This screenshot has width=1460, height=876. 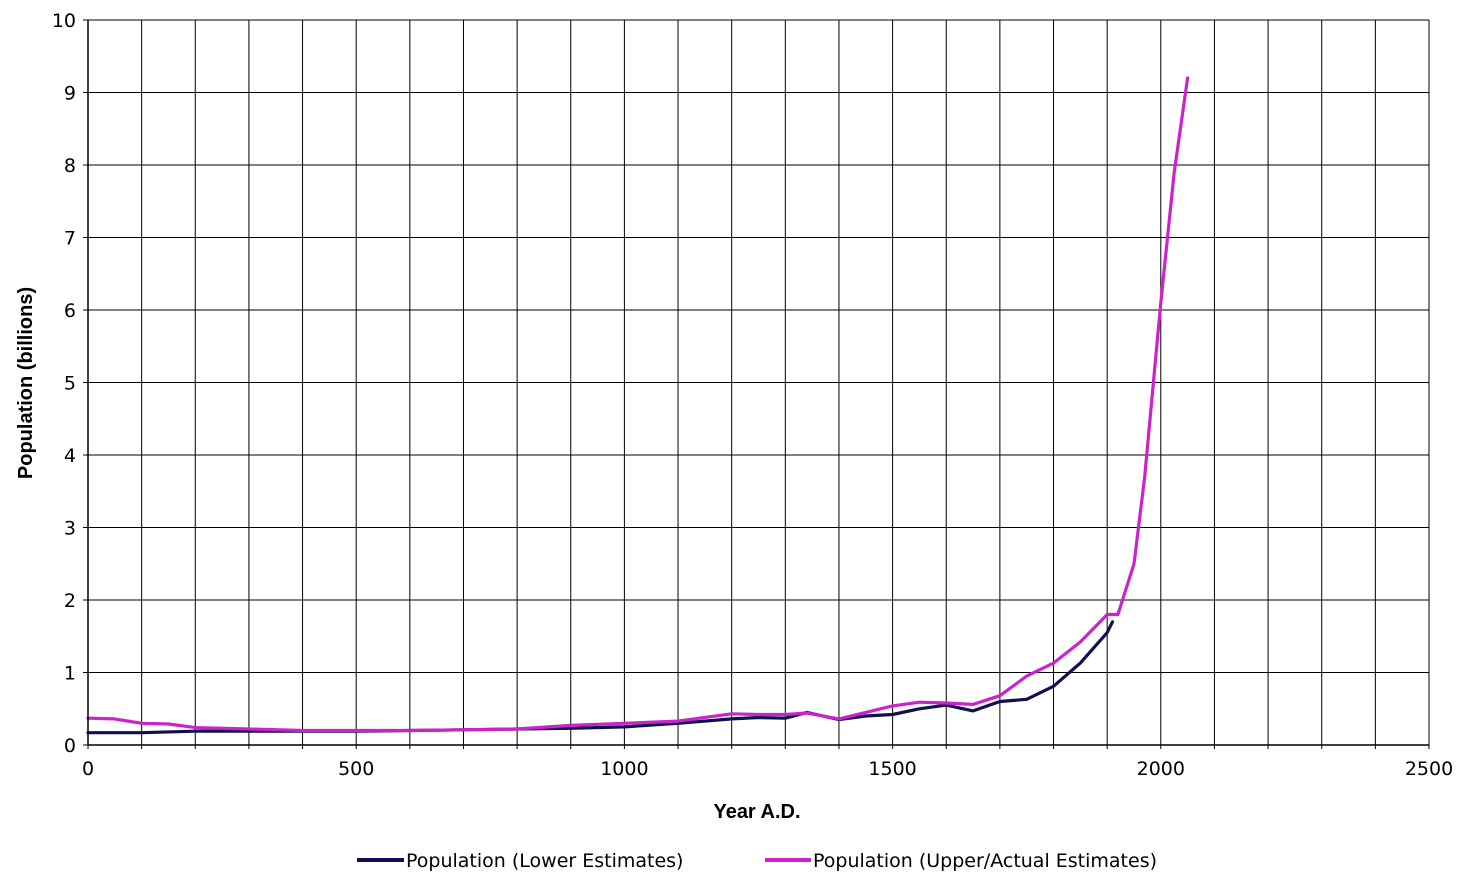 I want to click on series-line-lower-estimates, so click(x=600, y=677).